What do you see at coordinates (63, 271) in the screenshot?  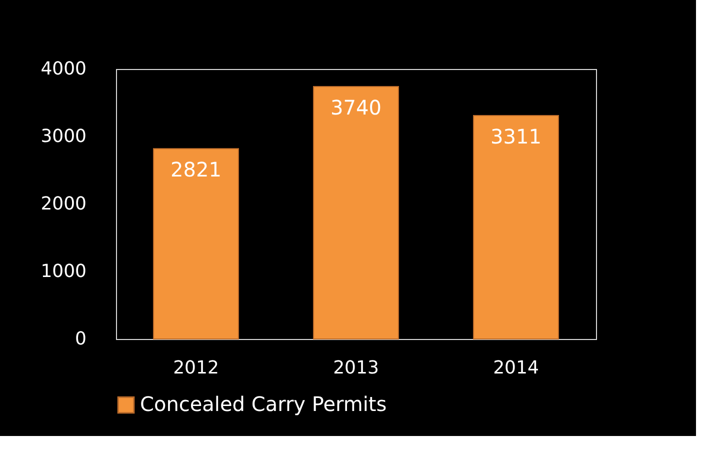 I see `y-tick-label: 1000` at bounding box center [63, 271].